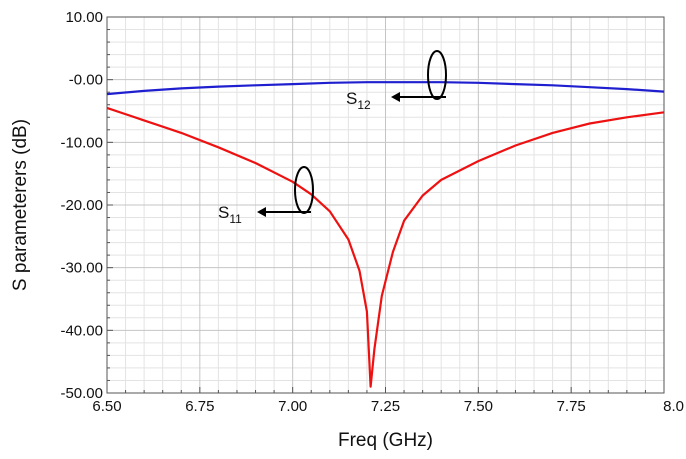  What do you see at coordinates (223, 212) in the screenshot?
I see `s11-label-s: S` at bounding box center [223, 212].